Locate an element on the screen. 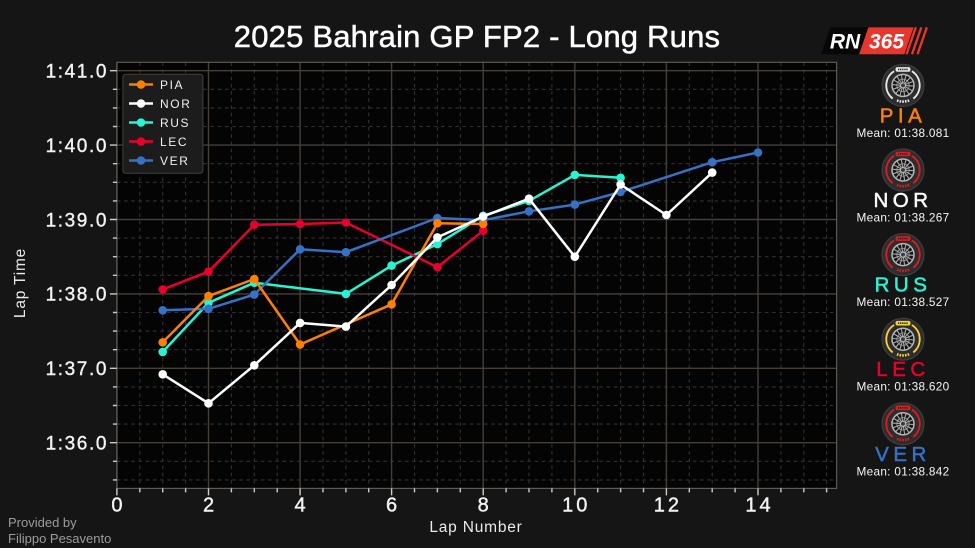 The height and width of the screenshot is (548, 975). svg-text: RN is located at coordinates (845, 42).